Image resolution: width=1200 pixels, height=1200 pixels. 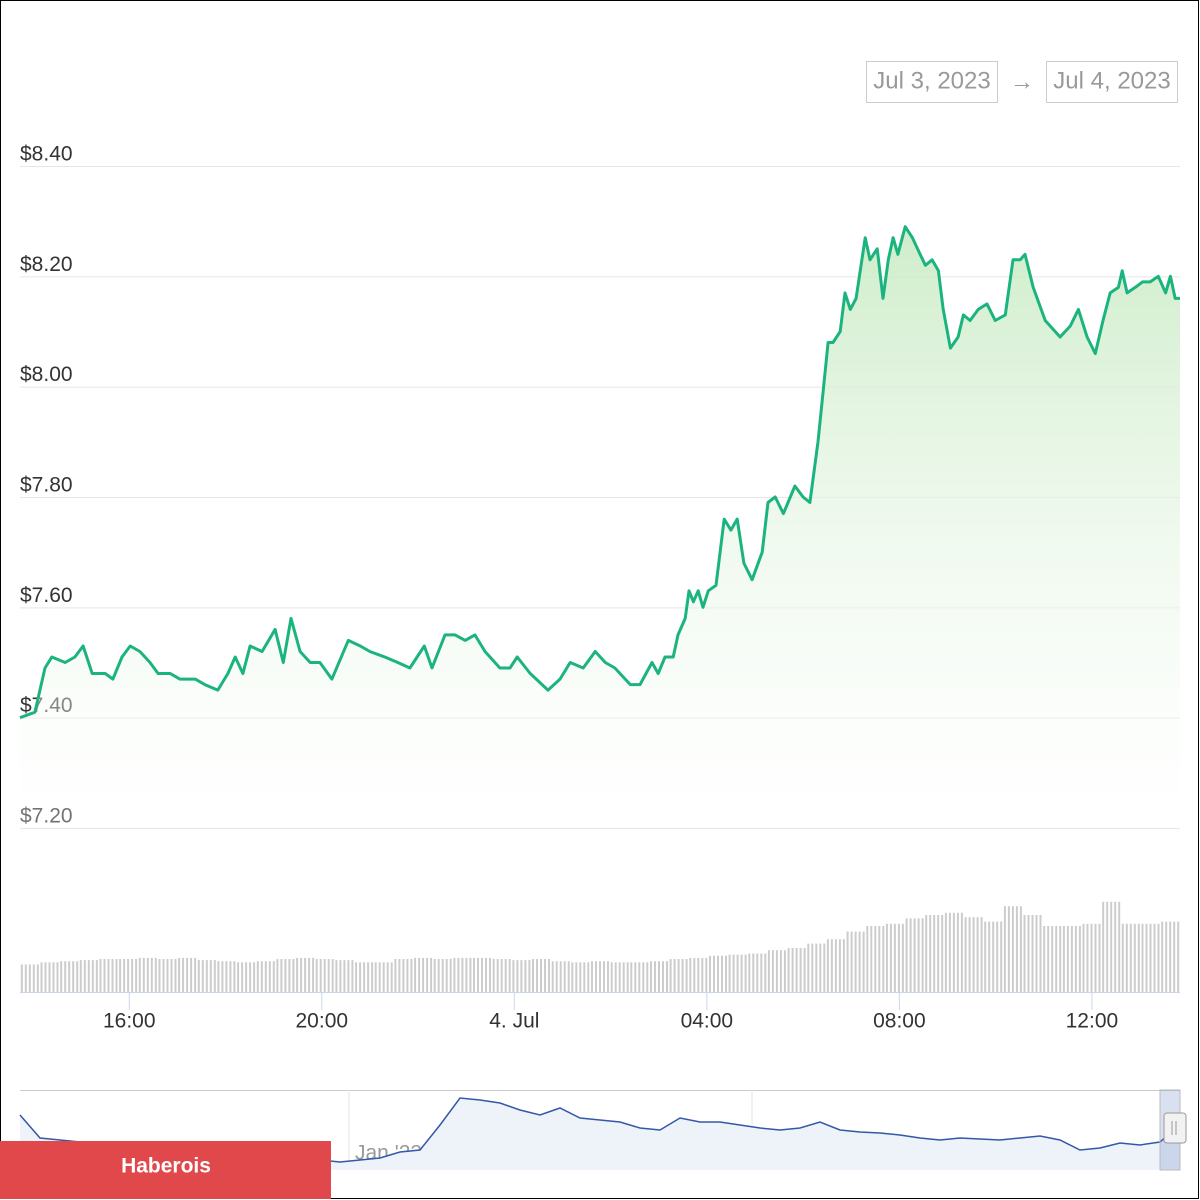 What do you see at coordinates (1022, 81) in the screenshot?
I see `date-arrow: →` at bounding box center [1022, 81].